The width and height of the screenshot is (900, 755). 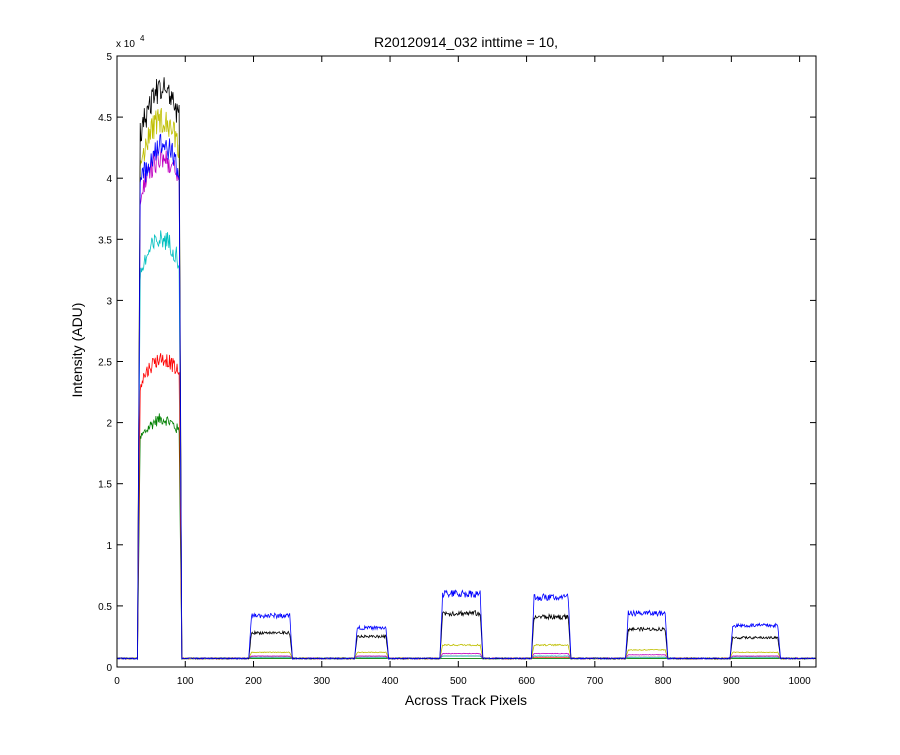 I want to click on y-exponent-power: 4, so click(x=142, y=38).